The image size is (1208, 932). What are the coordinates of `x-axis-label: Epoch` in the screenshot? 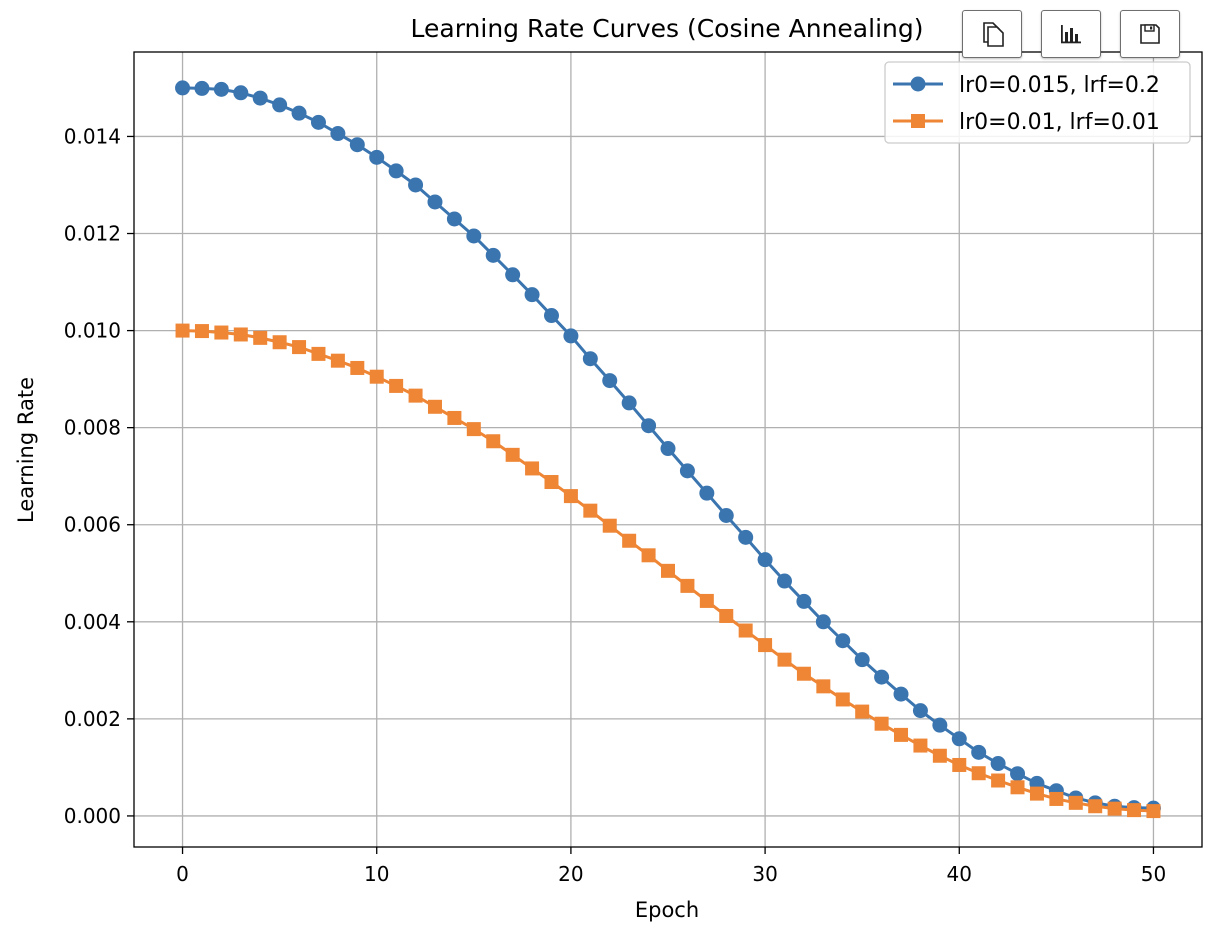 It's located at (667, 910).